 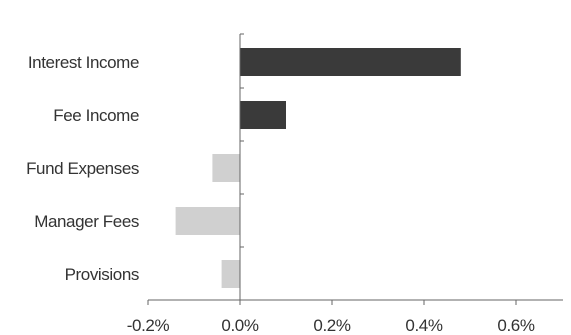 What do you see at coordinates (331, 325) in the screenshot?
I see `x-tick-label: 0.2%` at bounding box center [331, 325].